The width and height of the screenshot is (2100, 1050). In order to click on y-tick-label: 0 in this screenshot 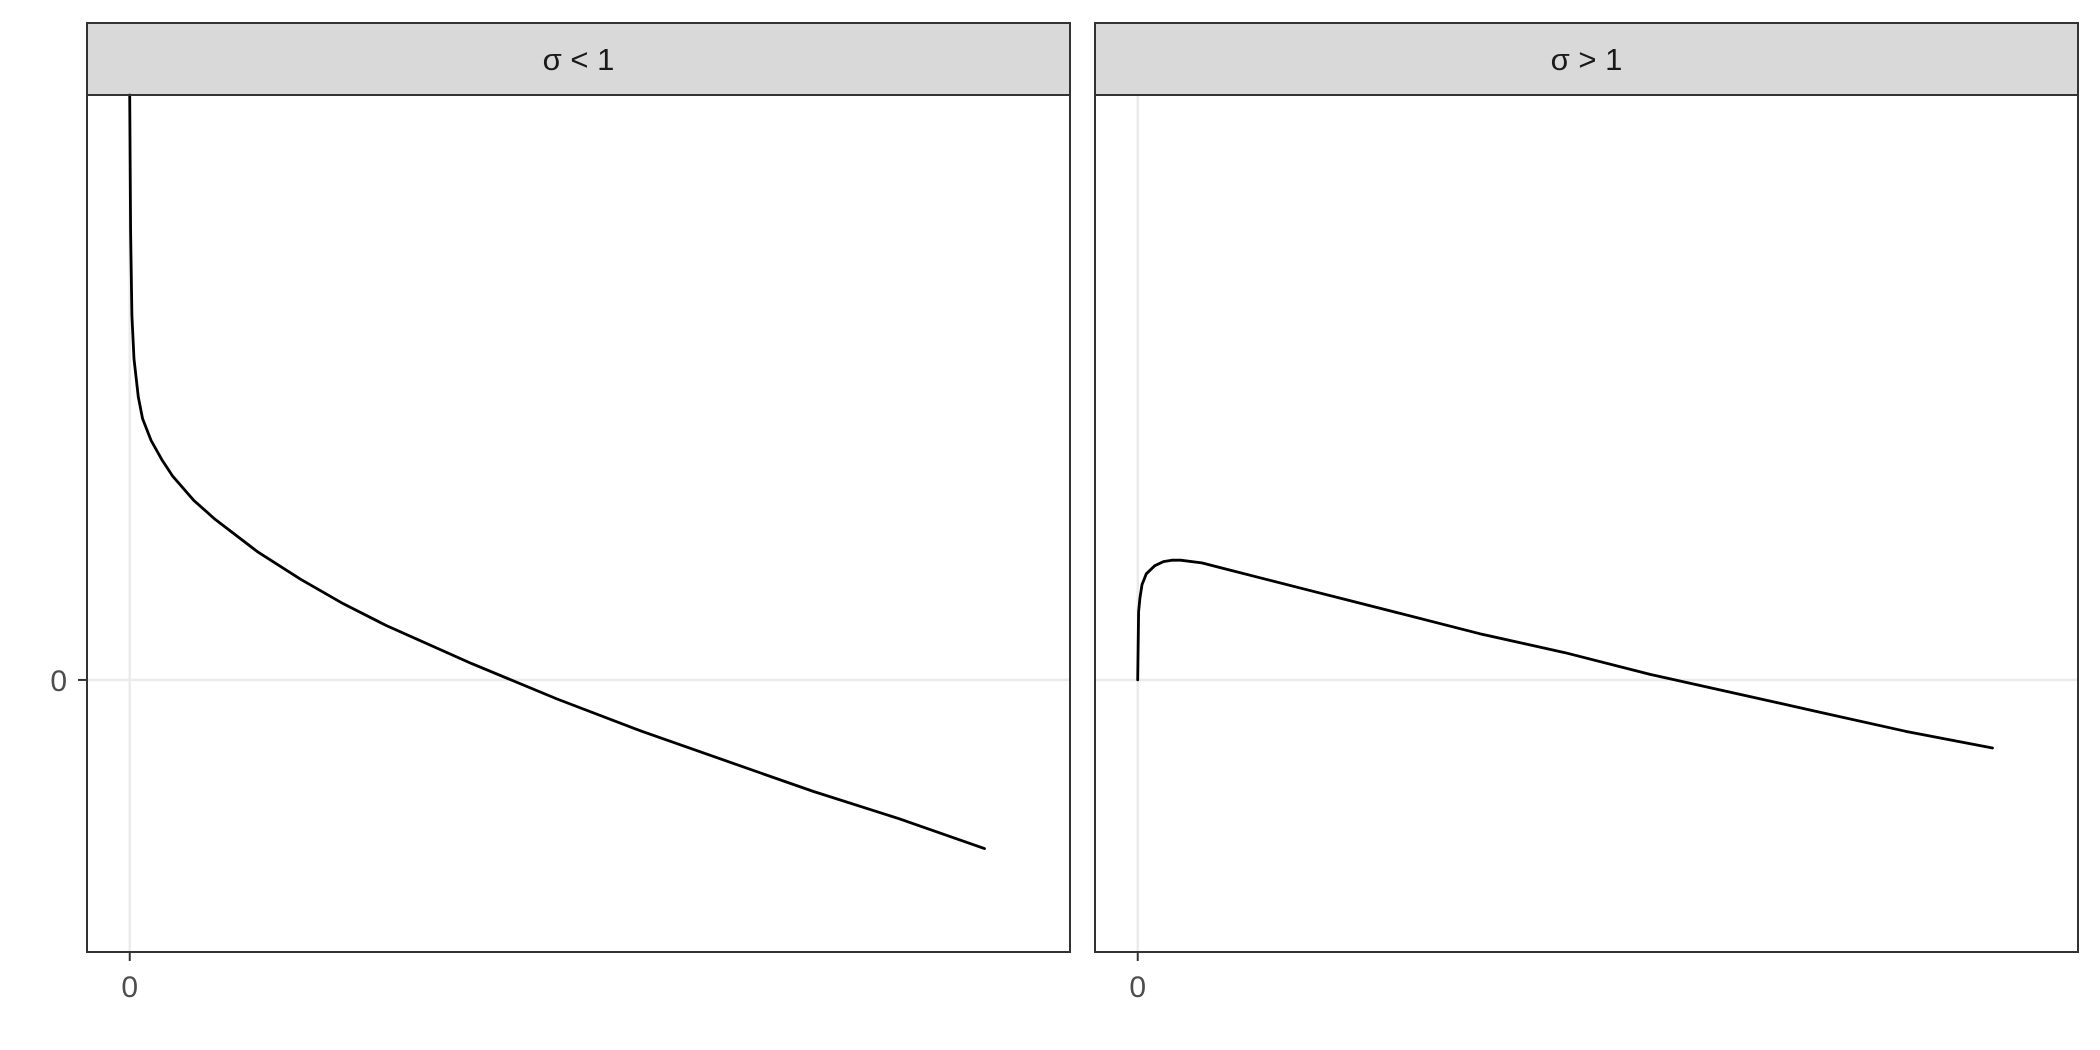, I will do `click(58, 681)`.